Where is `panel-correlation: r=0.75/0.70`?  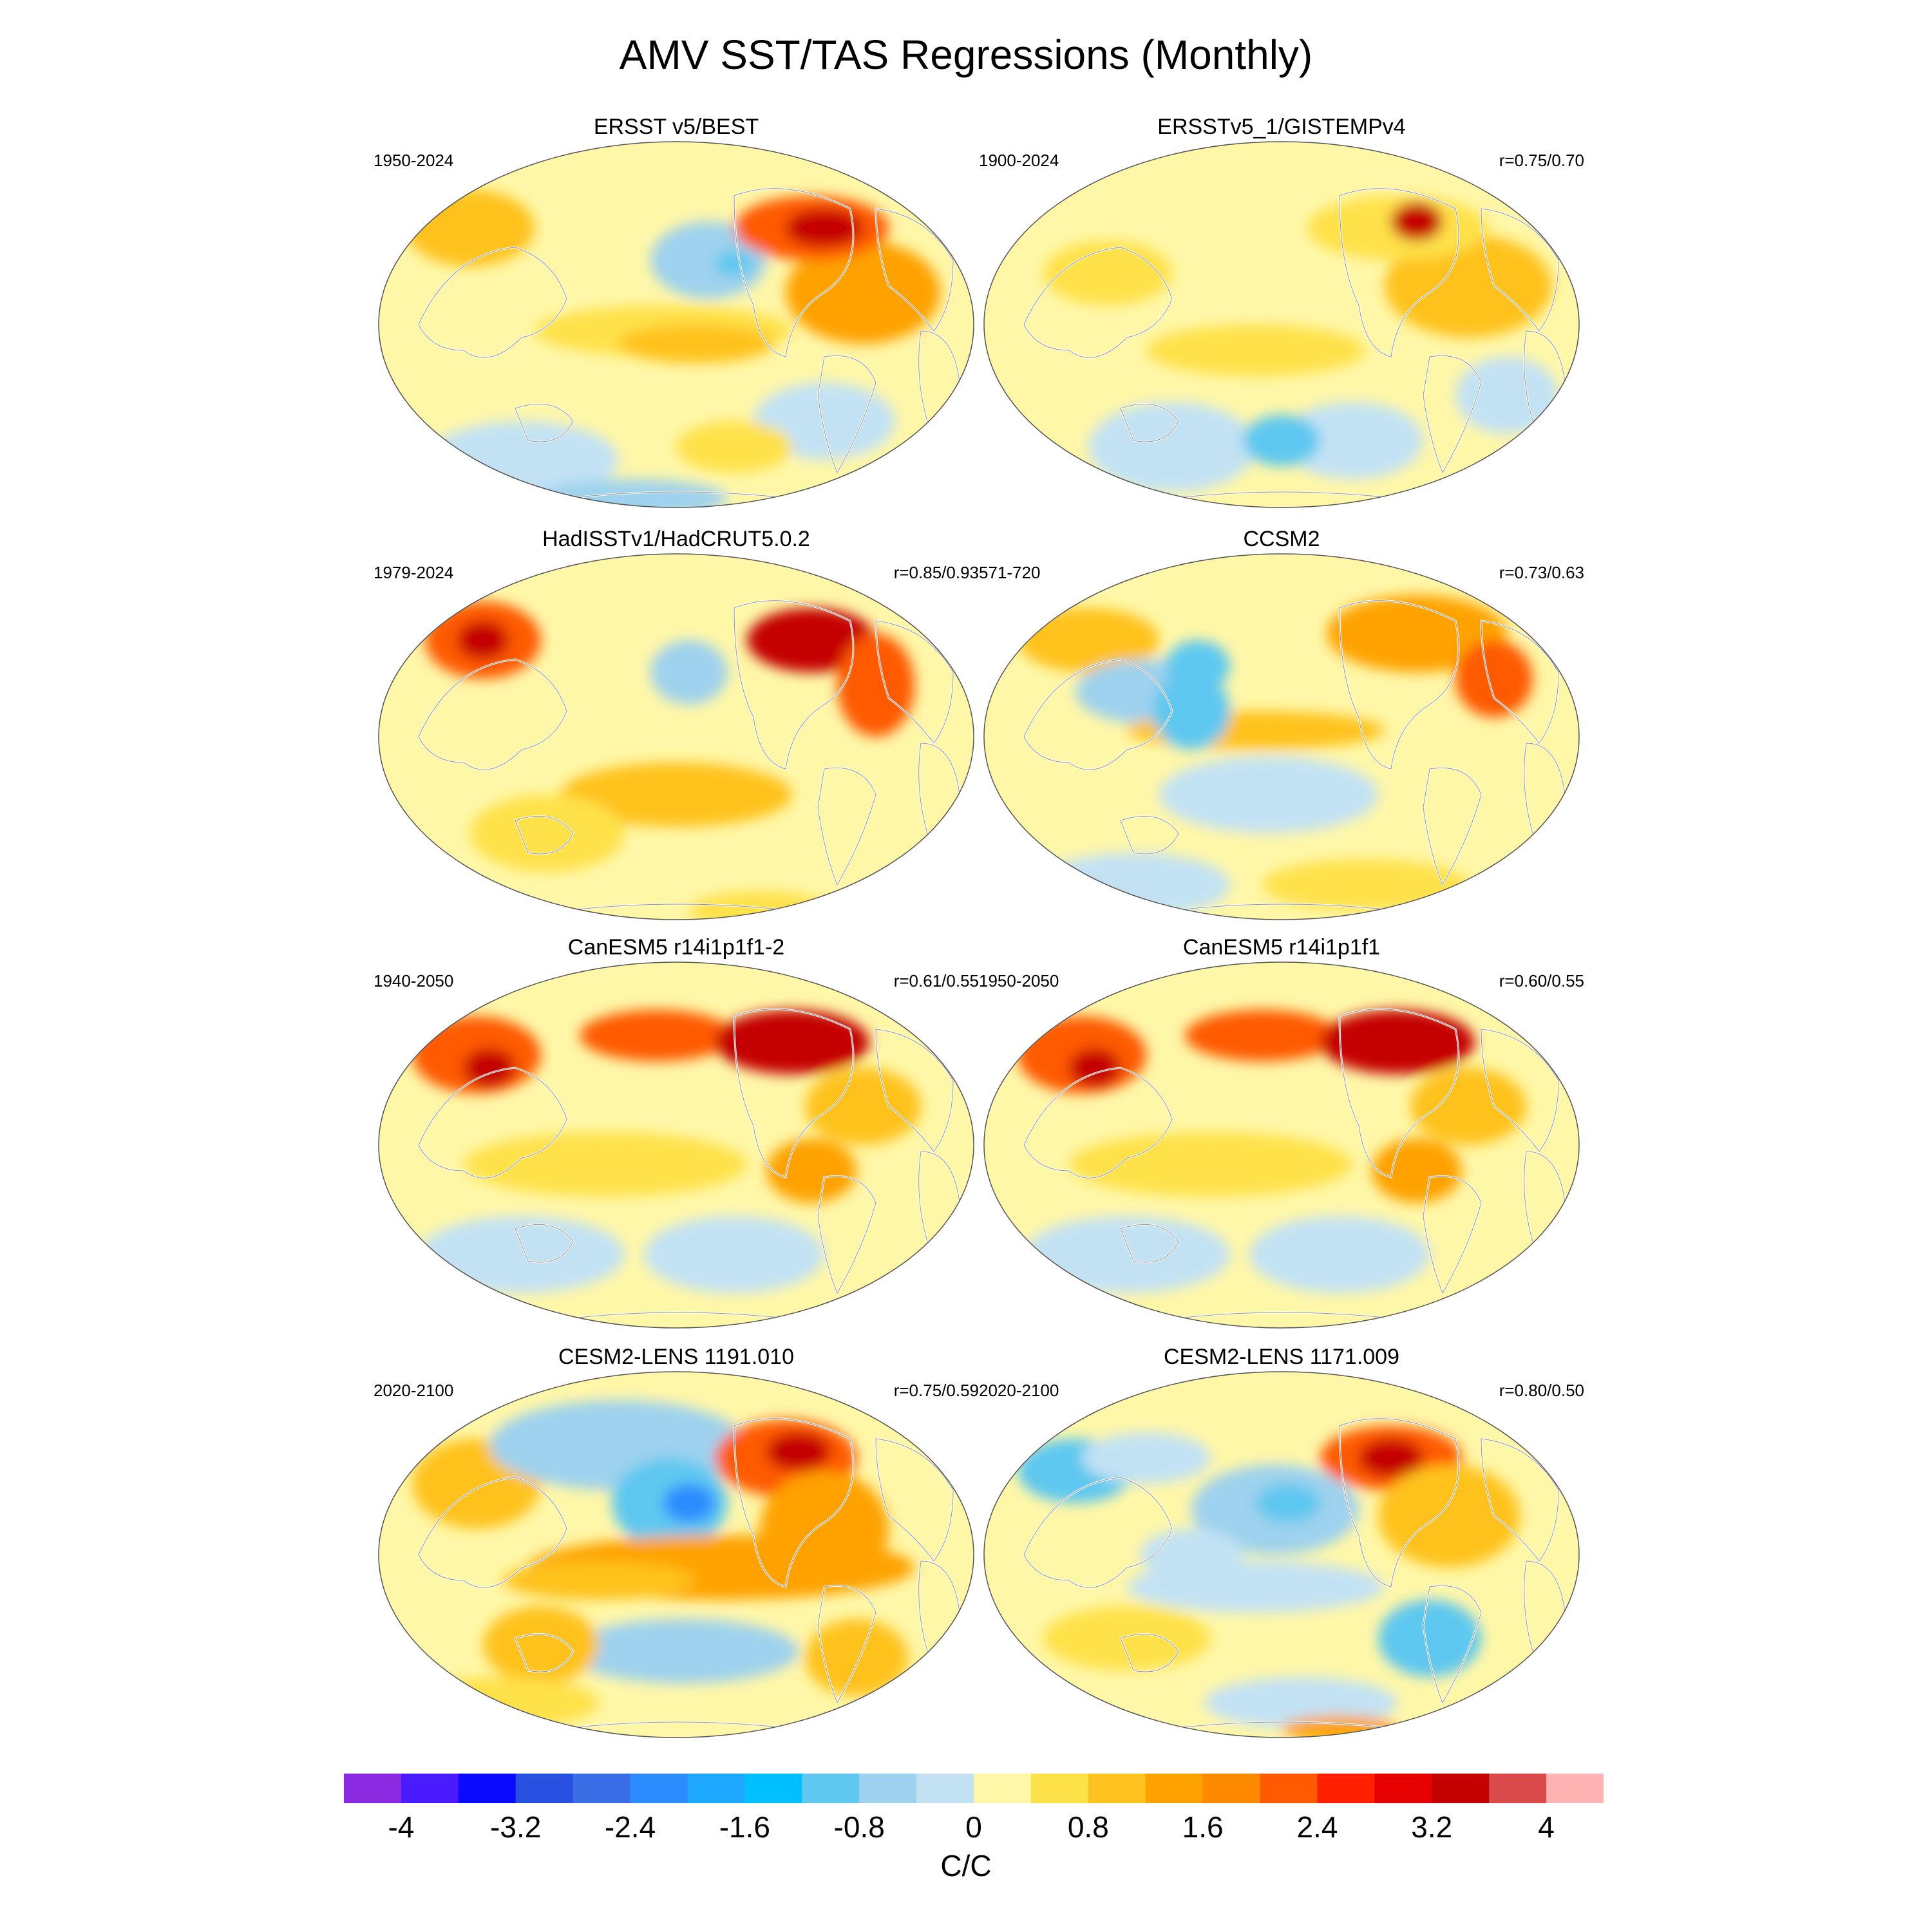 panel-correlation: r=0.75/0.70 is located at coordinates (1541, 160).